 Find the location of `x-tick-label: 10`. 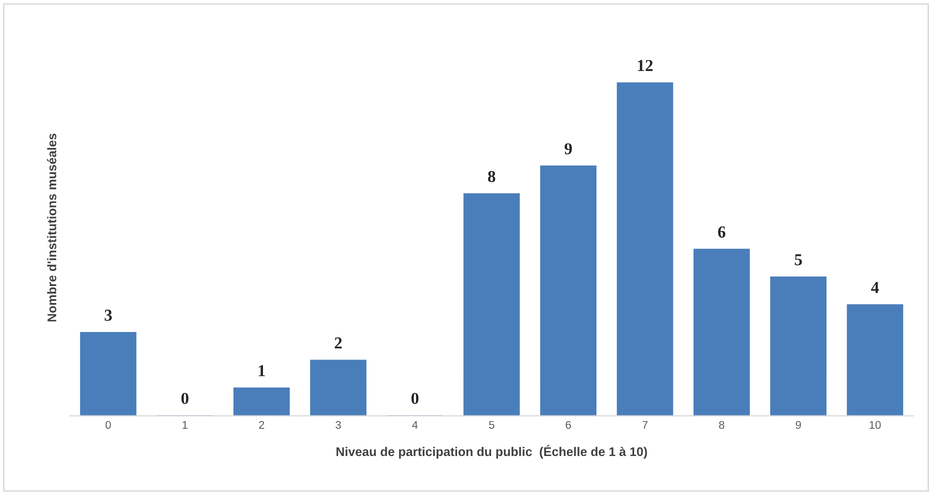

x-tick-label: 10 is located at coordinates (875, 424).